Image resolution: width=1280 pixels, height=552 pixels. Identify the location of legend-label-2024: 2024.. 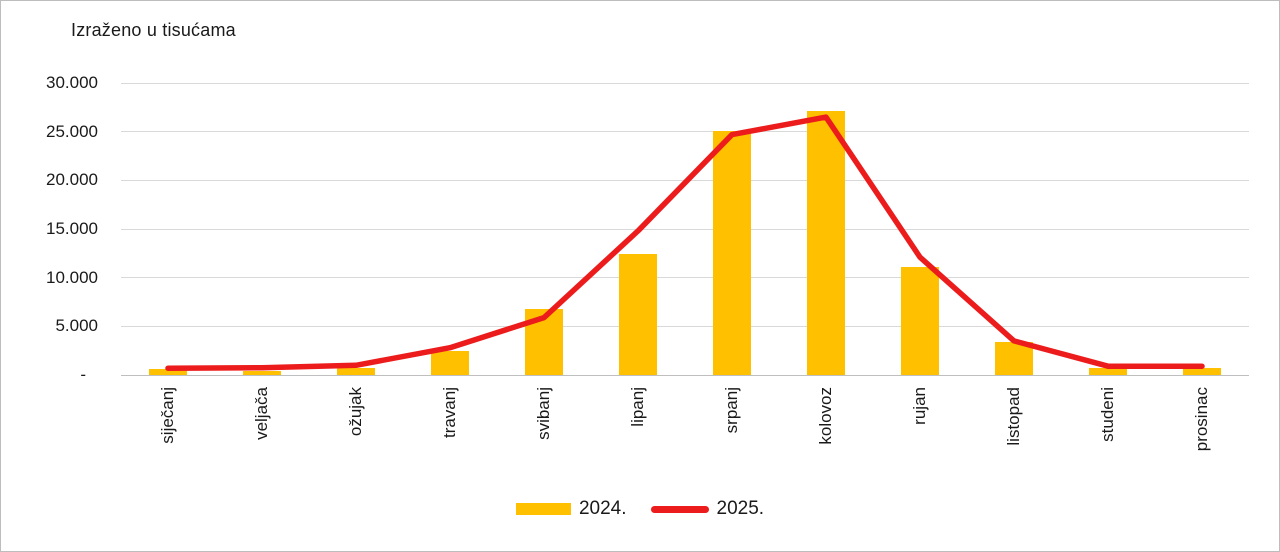
(602, 508).